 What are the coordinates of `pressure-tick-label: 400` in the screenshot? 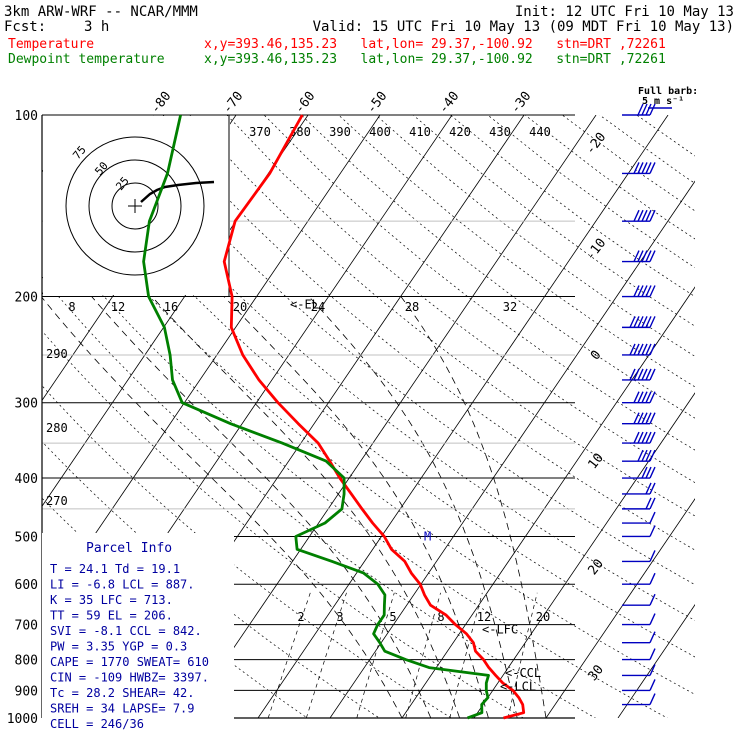 It's located at (26, 479).